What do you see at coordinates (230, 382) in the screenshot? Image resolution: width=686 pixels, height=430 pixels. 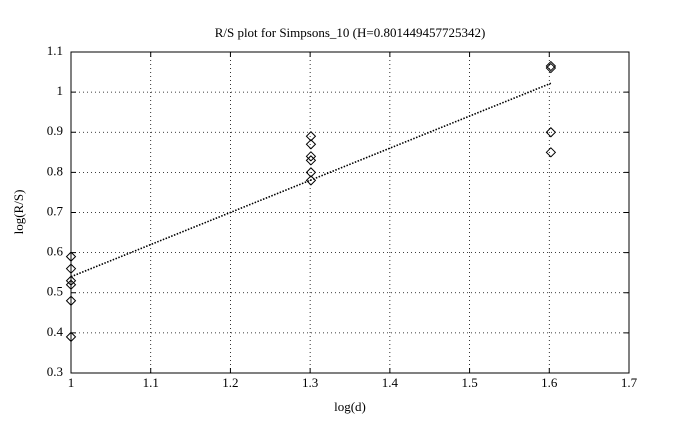 I see `x-tick-label: 1.2` at bounding box center [230, 382].